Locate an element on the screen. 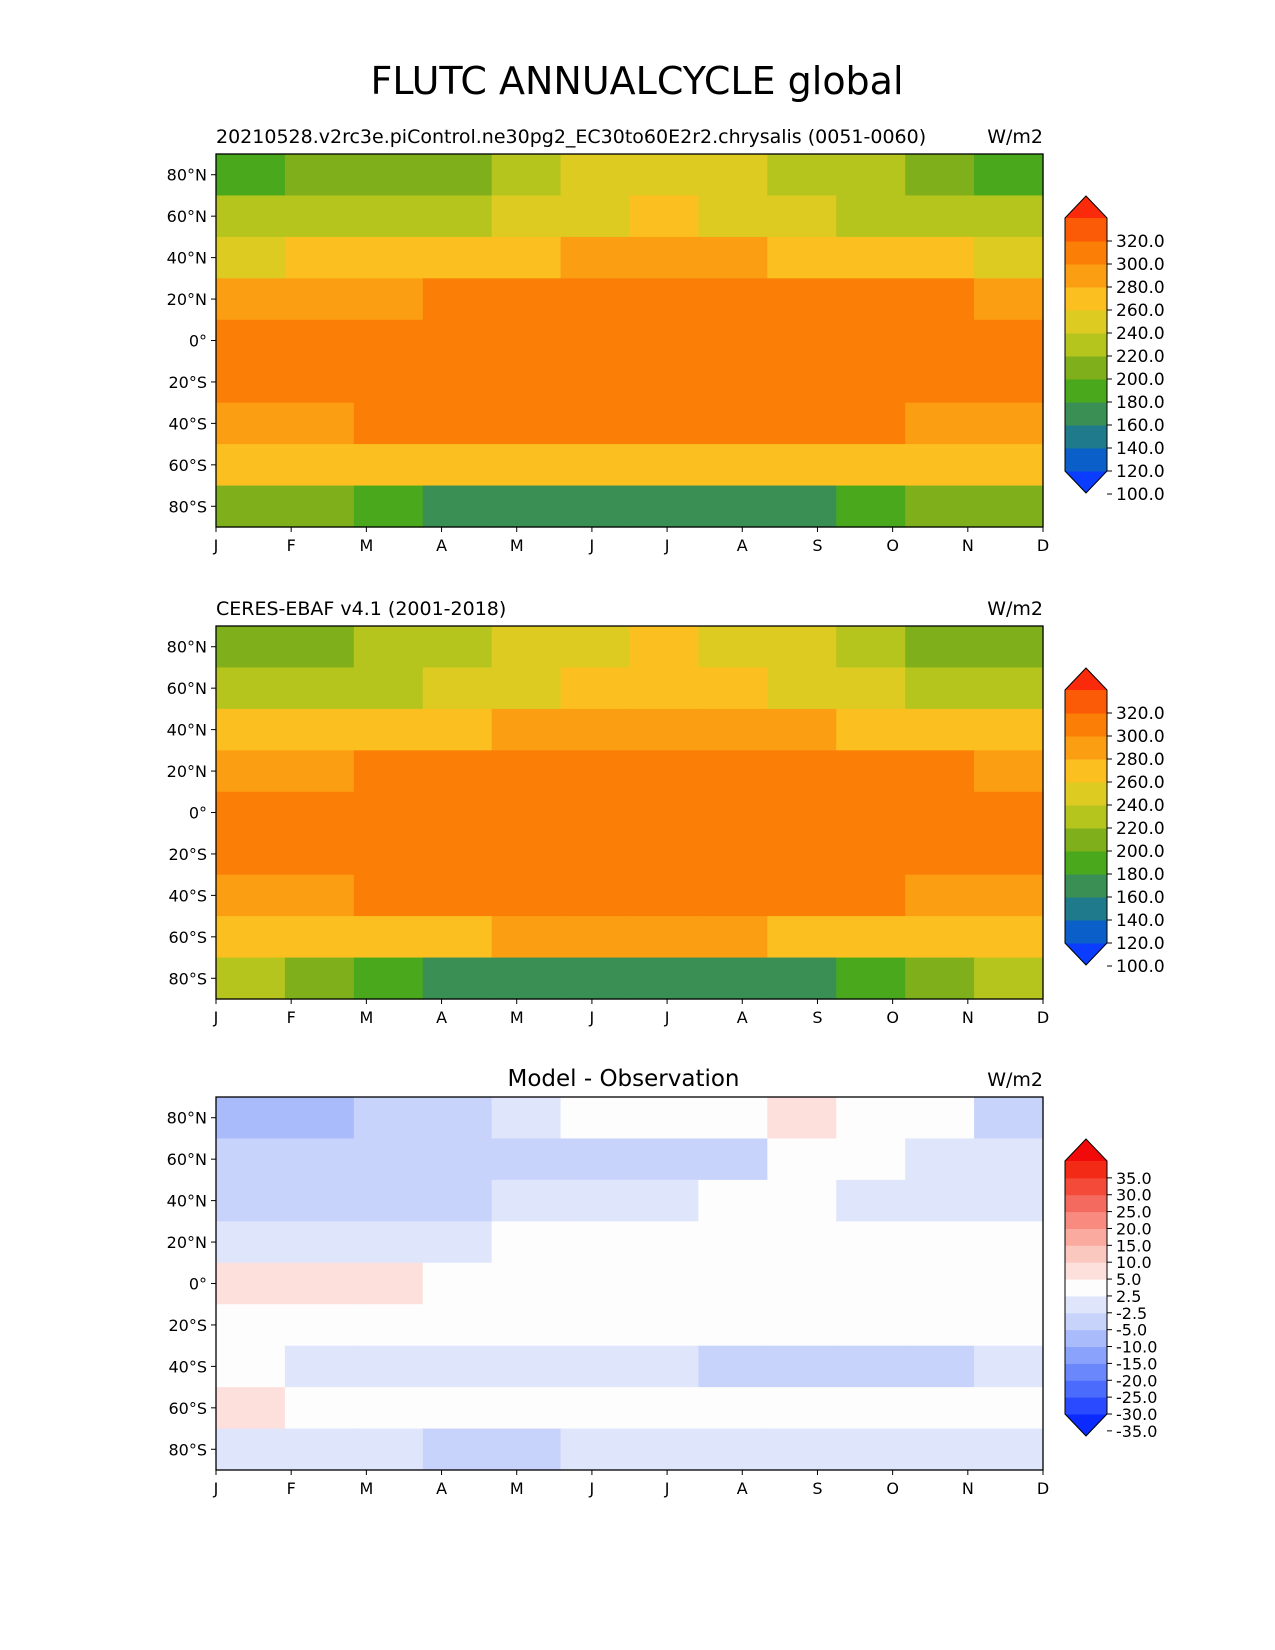 The image size is (1275, 1650). panel-units: W/m2 is located at coordinates (1015, 1080).